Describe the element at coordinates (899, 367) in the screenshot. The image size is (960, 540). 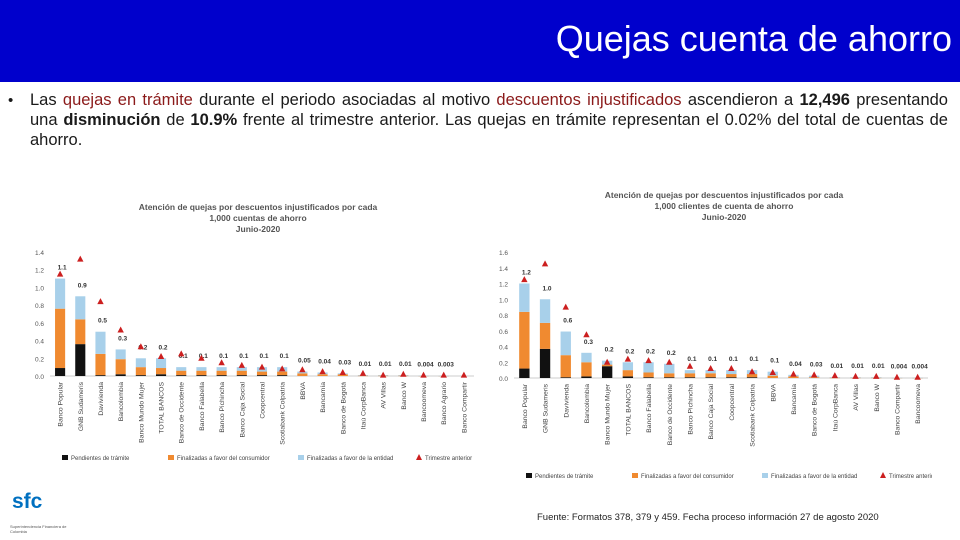
I see `bar-total-label: 0.004` at that location.